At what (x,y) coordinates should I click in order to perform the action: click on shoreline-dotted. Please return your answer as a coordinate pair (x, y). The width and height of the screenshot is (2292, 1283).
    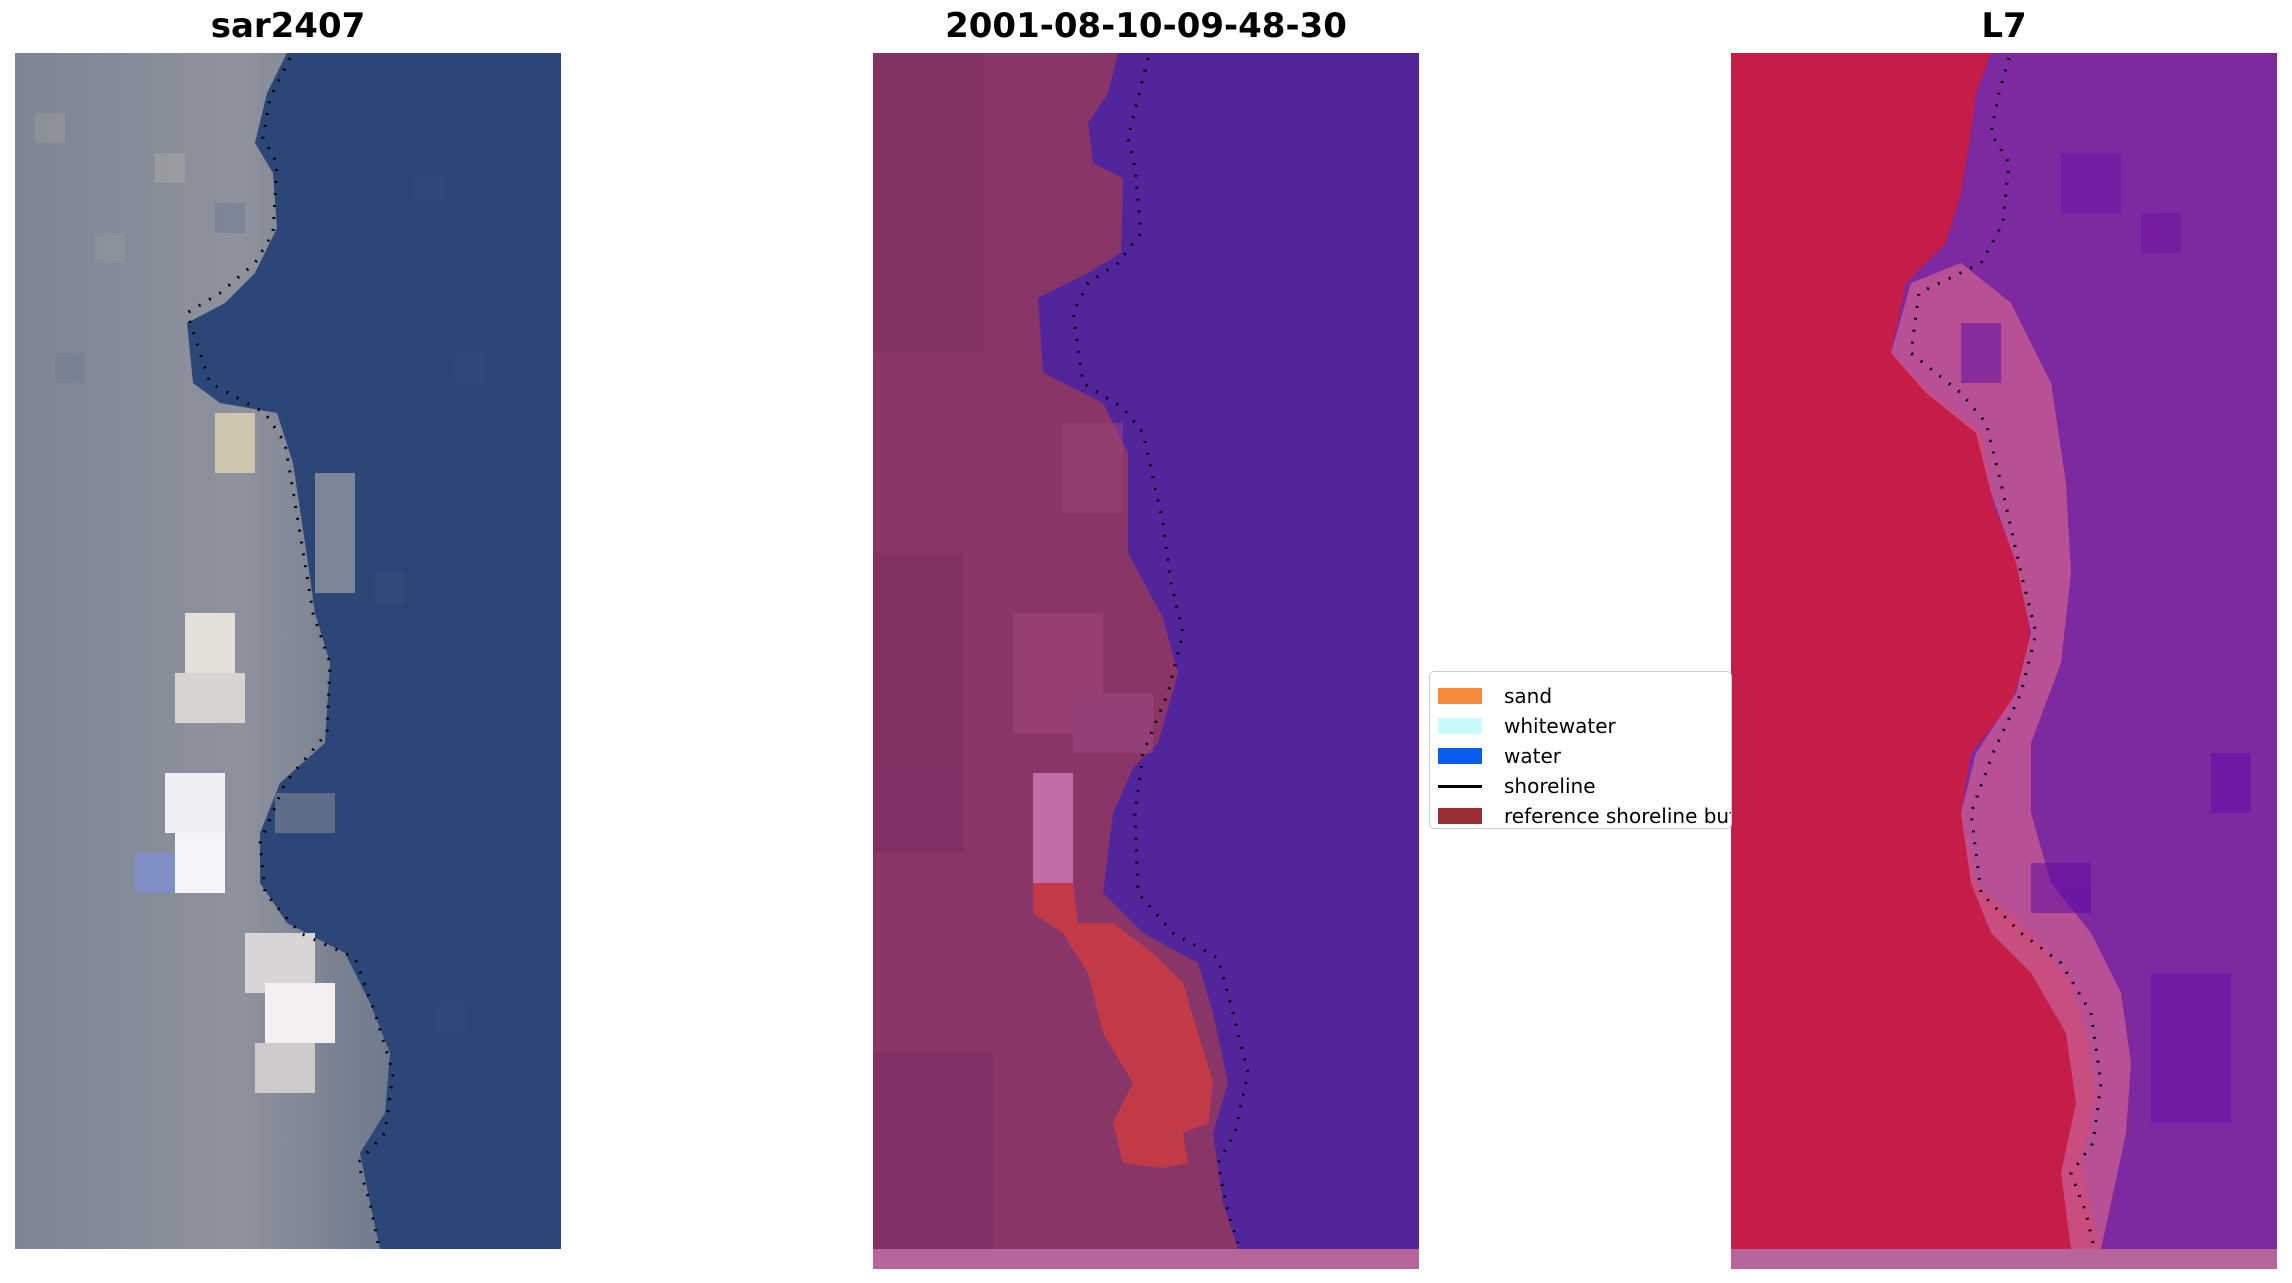
    Looking at the image, I should click on (290, 650).